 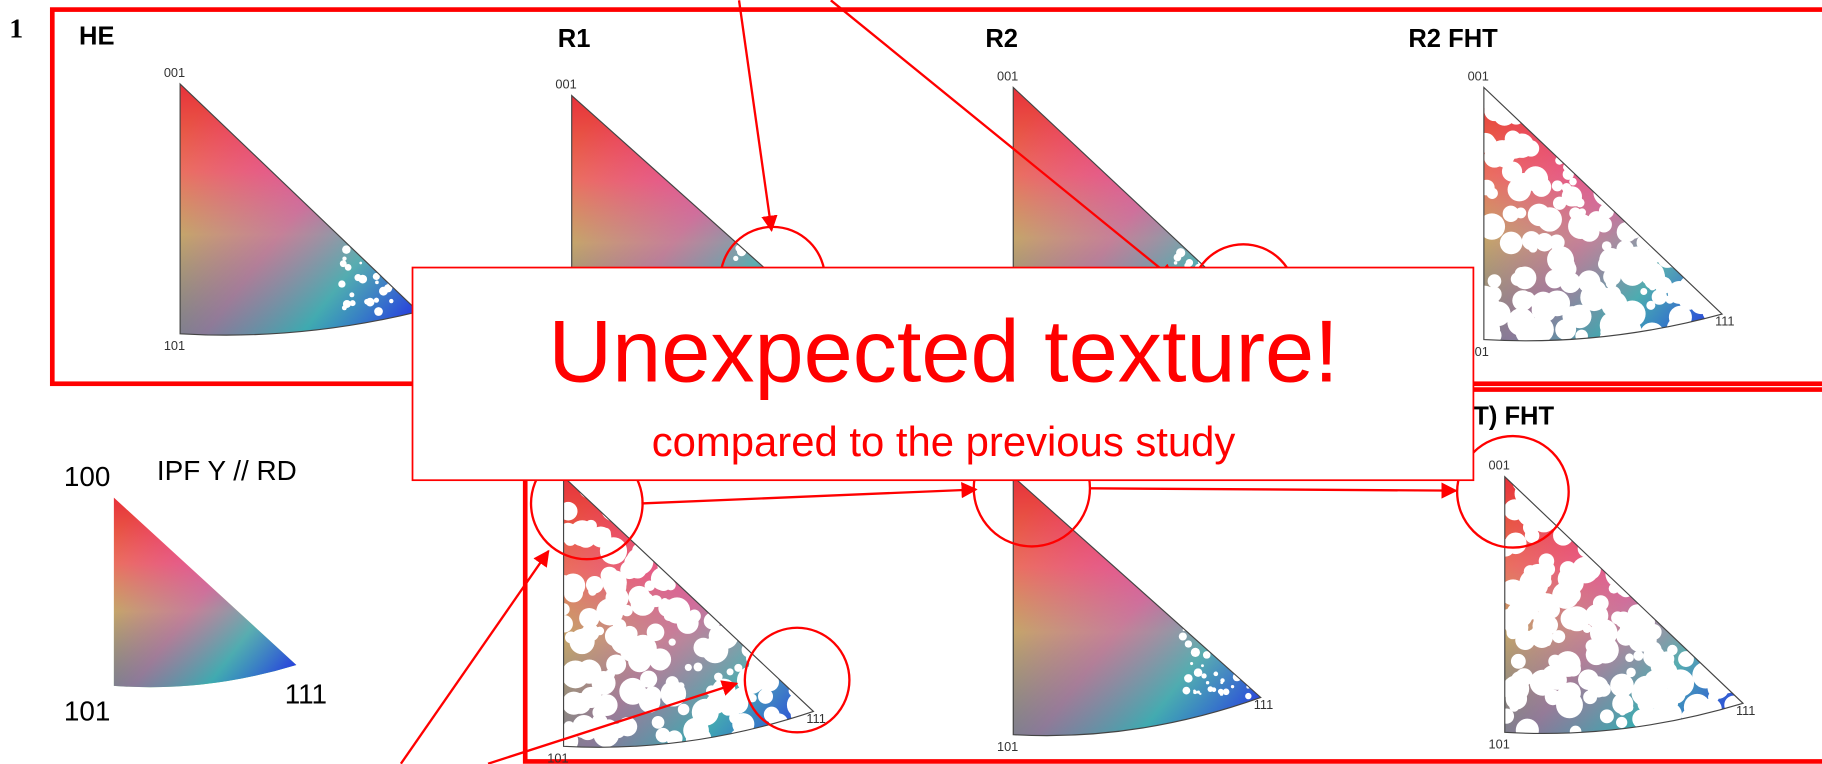 I want to click on ipf-panel: 101 111, so click(x=686, y=619).